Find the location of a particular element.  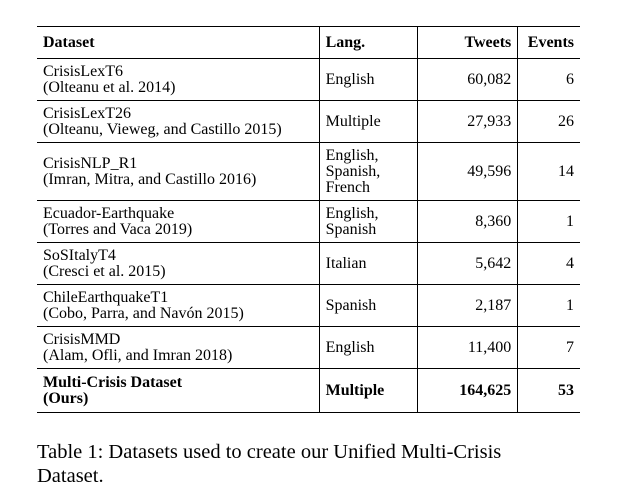

dataset-cell-line: (Olteanu et al. 2014) is located at coordinates (109, 87).